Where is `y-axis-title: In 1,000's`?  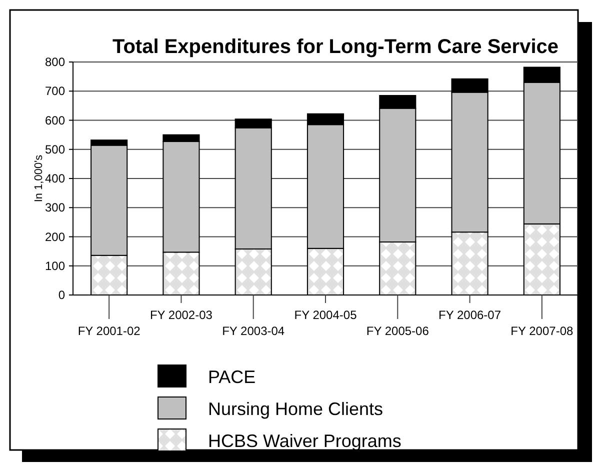 y-axis-title: In 1,000's is located at coordinates (39, 178).